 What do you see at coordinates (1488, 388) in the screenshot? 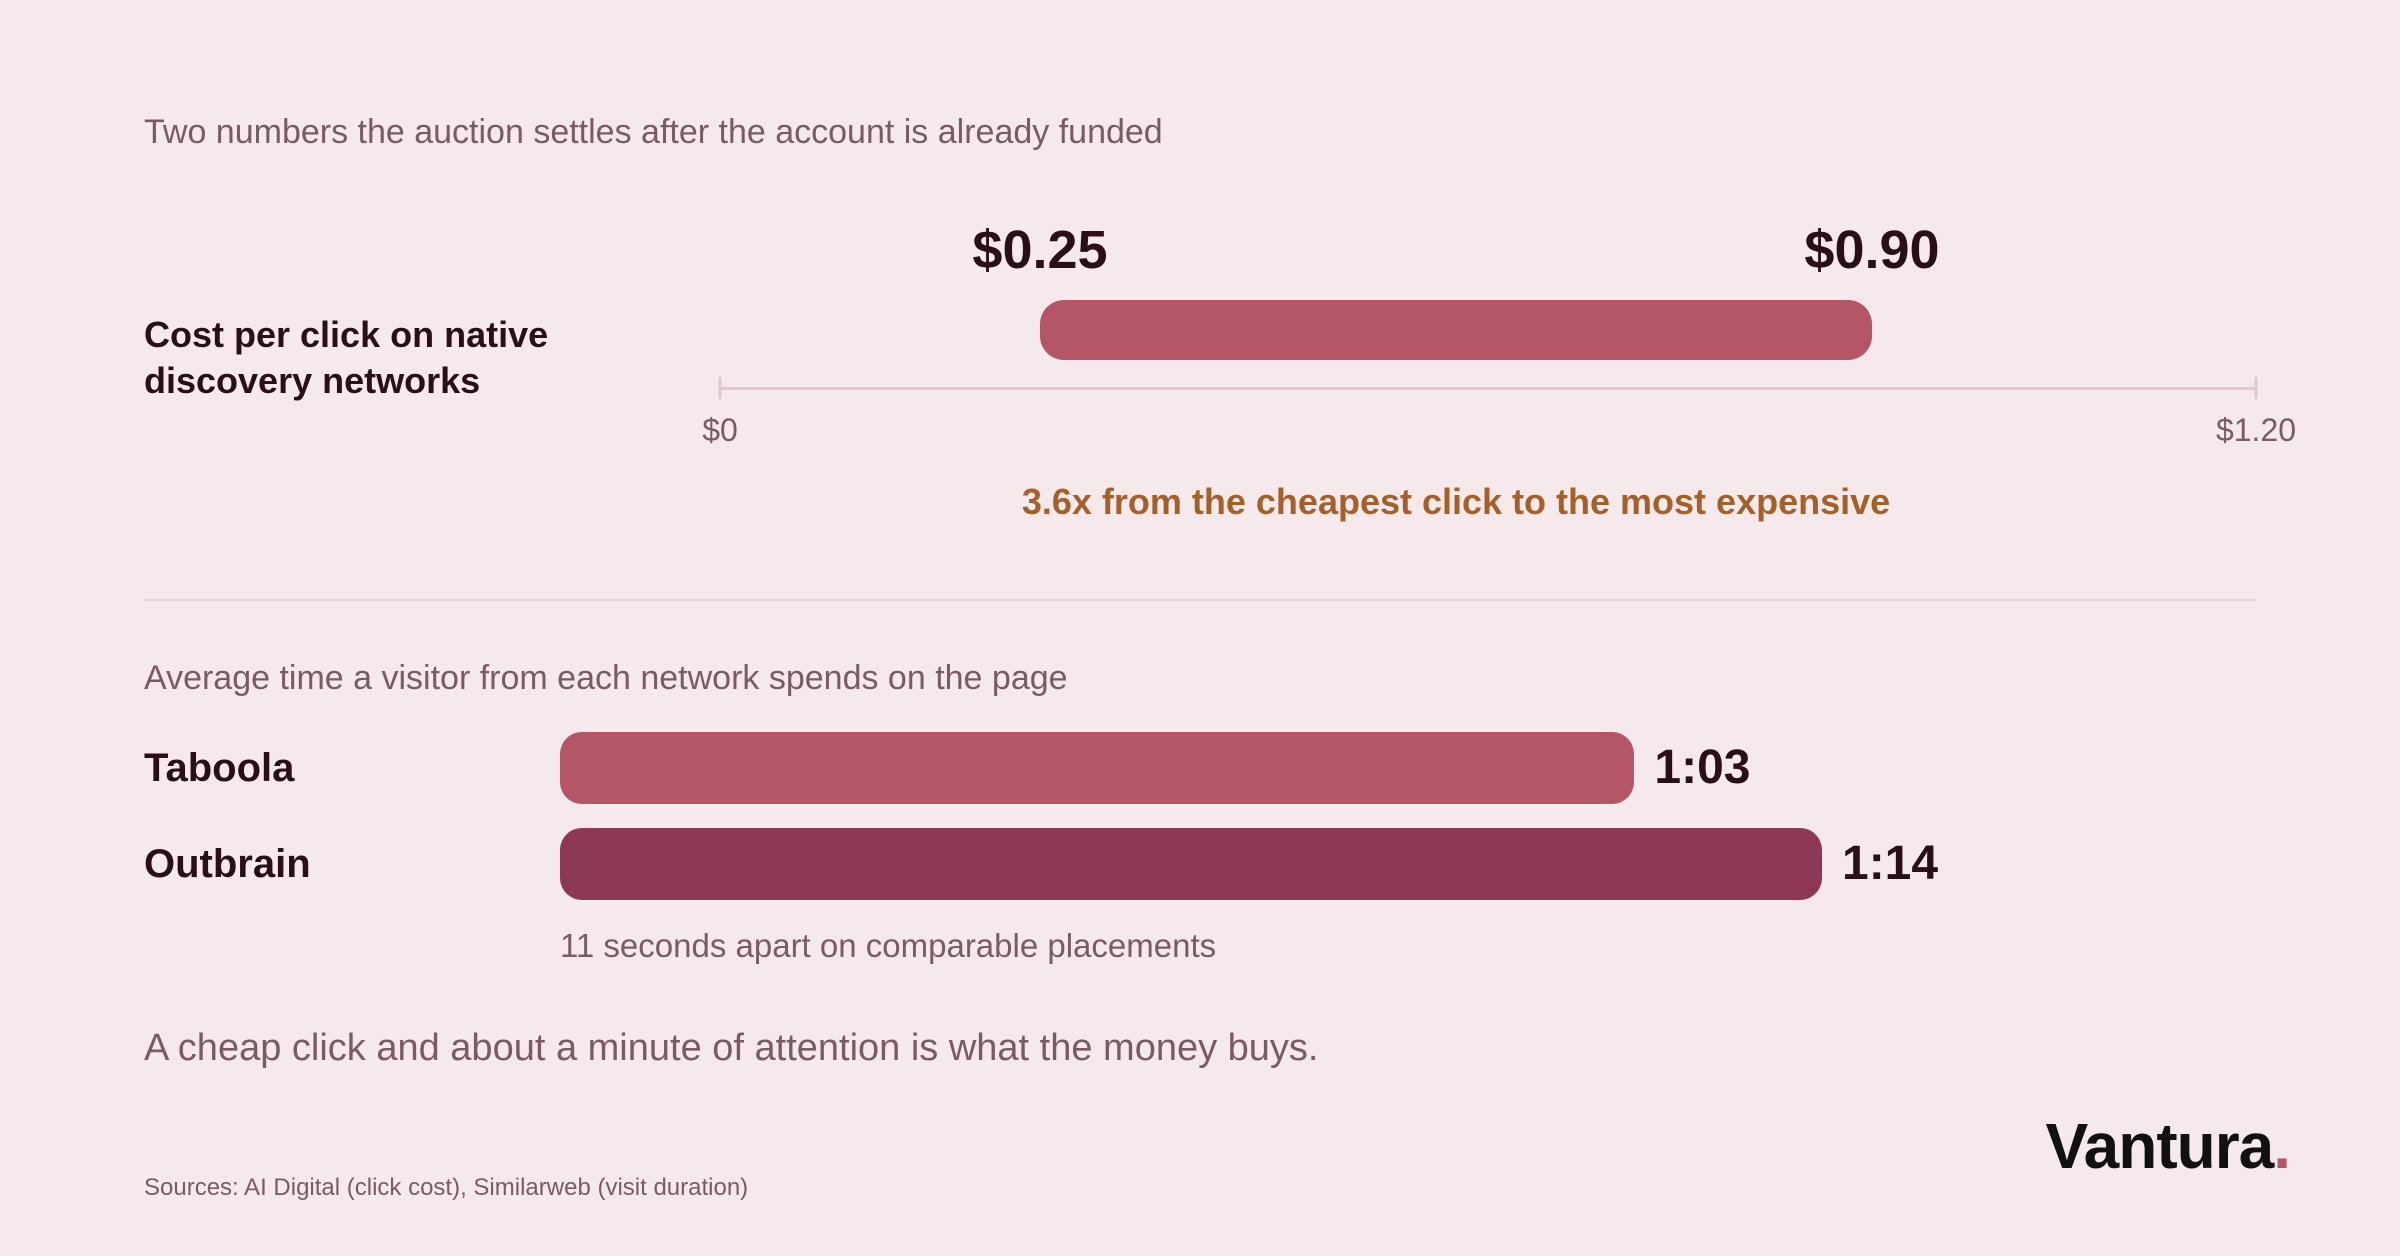
I see `range-axis-line` at bounding box center [1488, 388].